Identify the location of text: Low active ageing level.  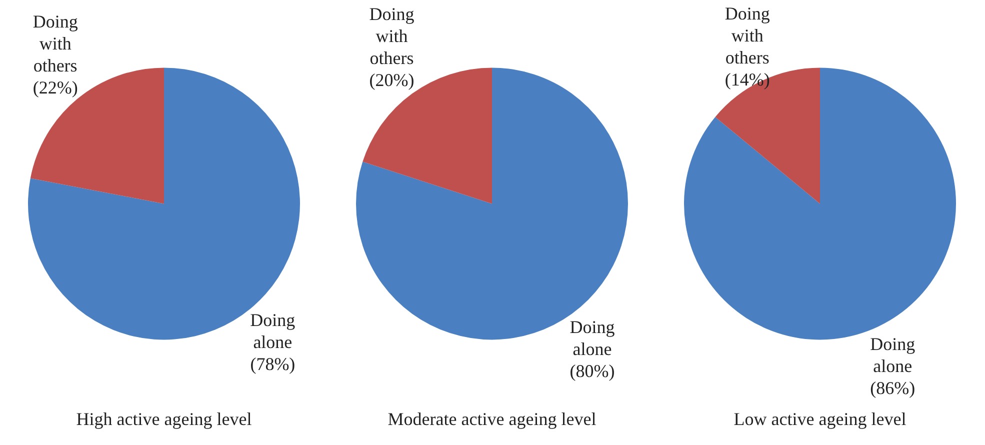
(820, 418).